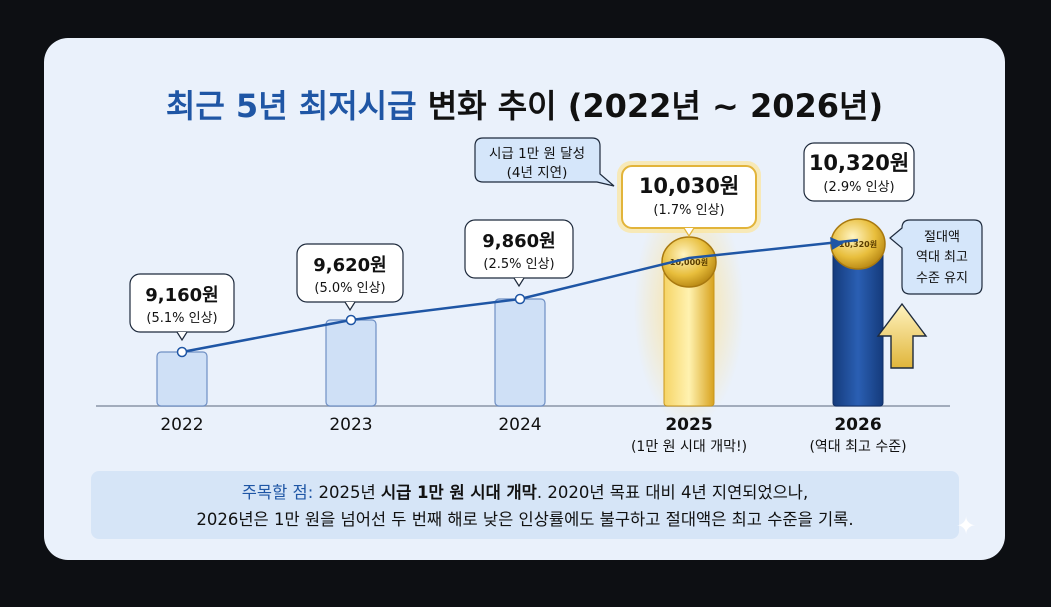  I want to click on change-label-2022: (5.1% 인상), so click(181, 318).